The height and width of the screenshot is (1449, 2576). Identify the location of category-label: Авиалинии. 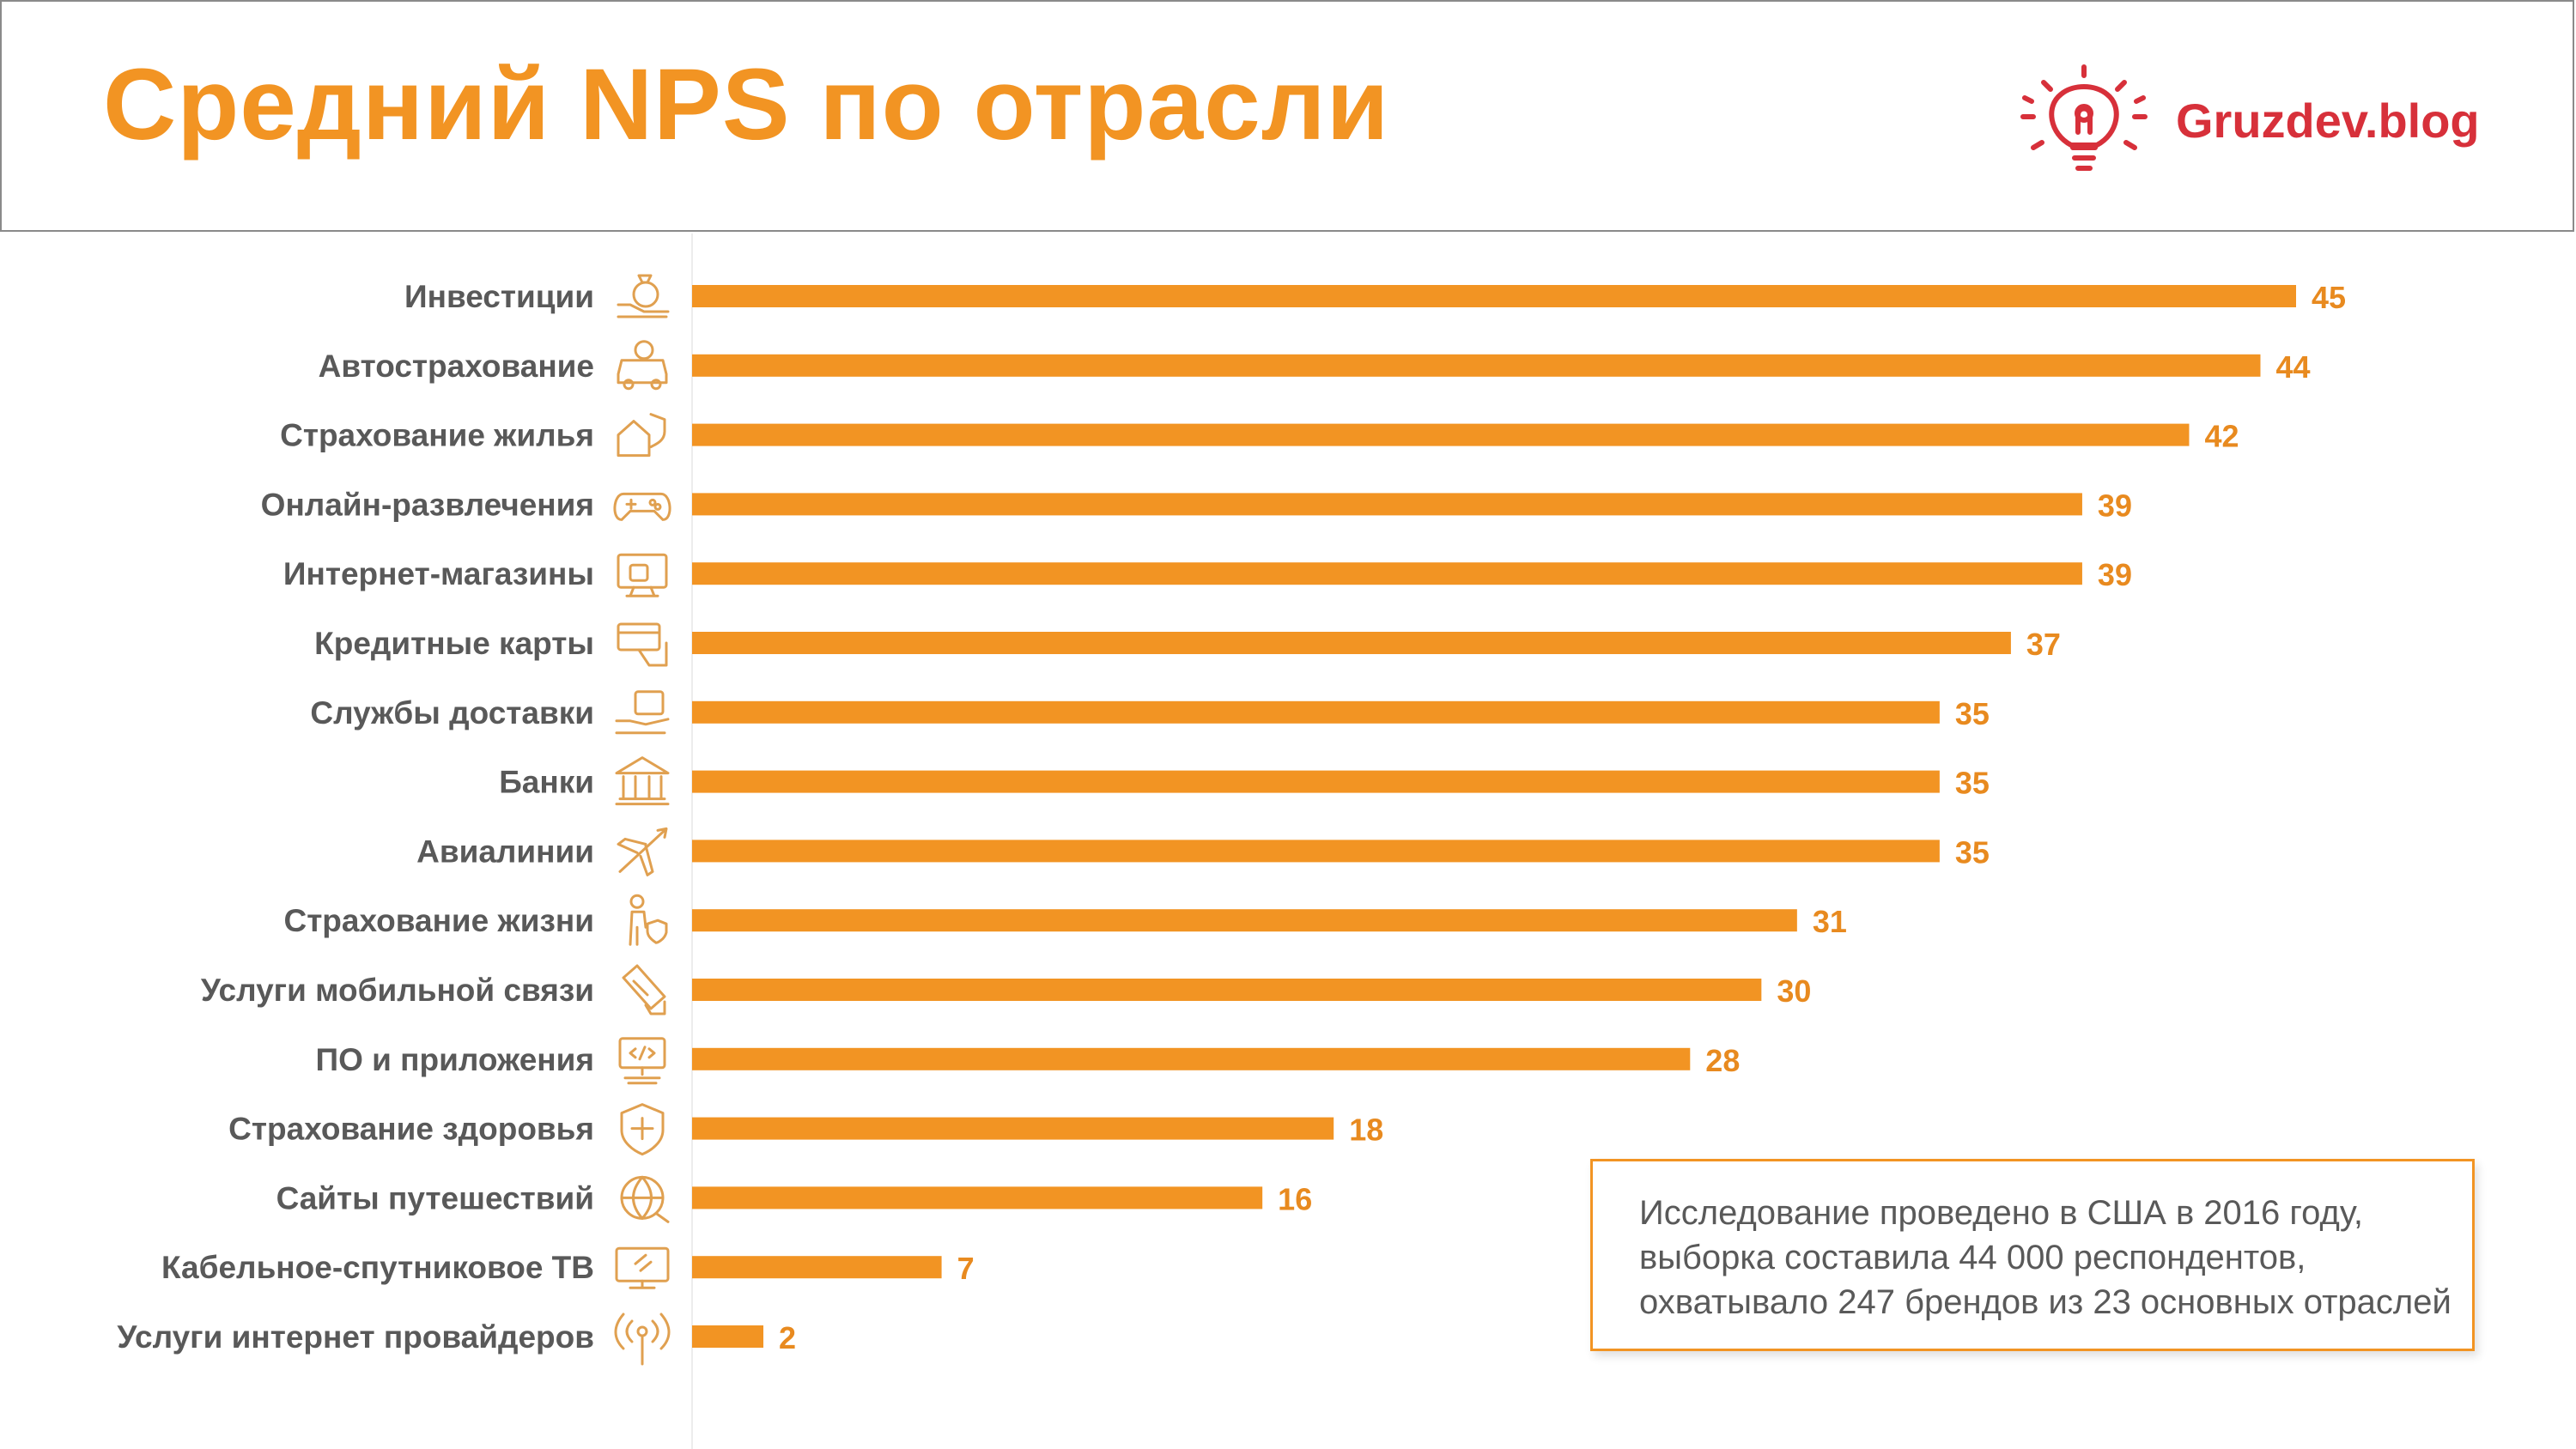
(505, 851).